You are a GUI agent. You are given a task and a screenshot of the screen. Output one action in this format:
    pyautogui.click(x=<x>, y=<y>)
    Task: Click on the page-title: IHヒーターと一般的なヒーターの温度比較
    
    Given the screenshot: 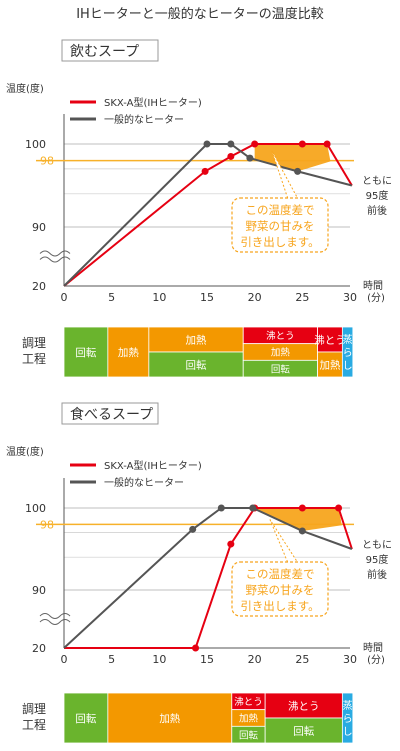 What is the action you would take?
    pyautogui.click(x=200, y=14)
    